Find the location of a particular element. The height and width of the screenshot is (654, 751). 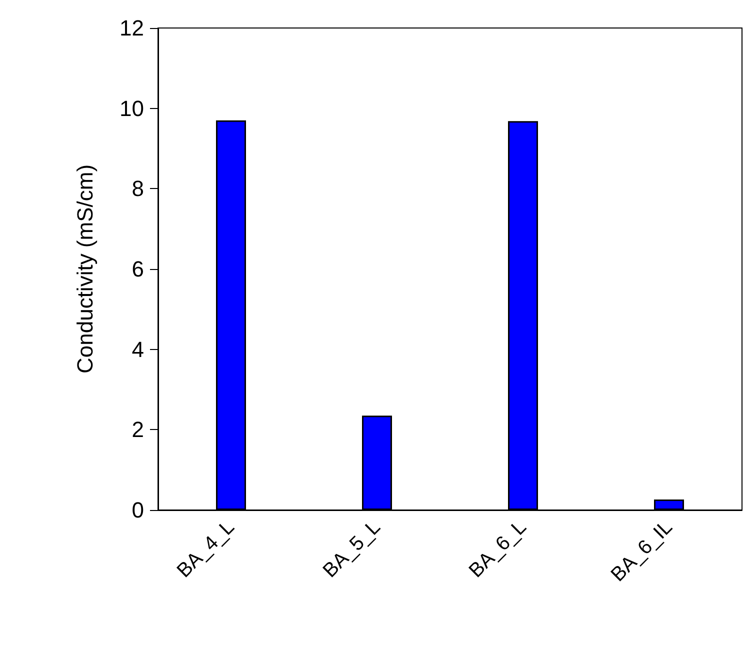

y-tick-label: 4 is located at coordinates (138, 349).